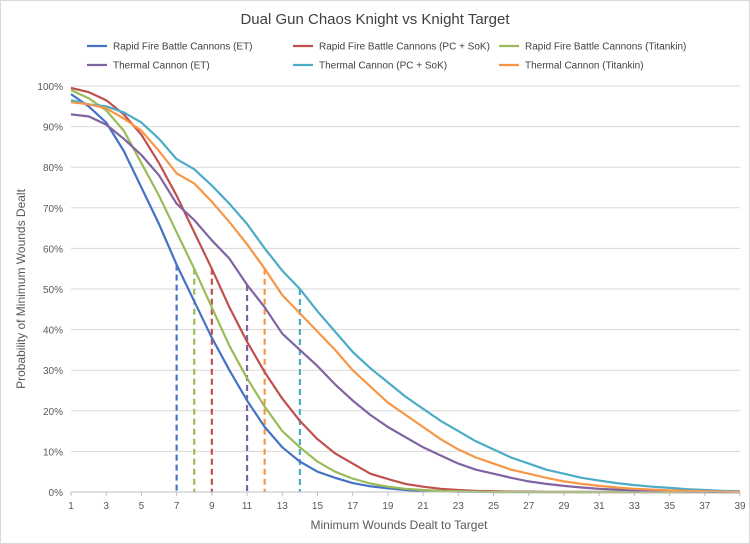 The width and height of the screenshot is (750, 544). Describe the element at coordinates (353, 506) in the screenshot. I see `x-tick-label: 17` at that location.